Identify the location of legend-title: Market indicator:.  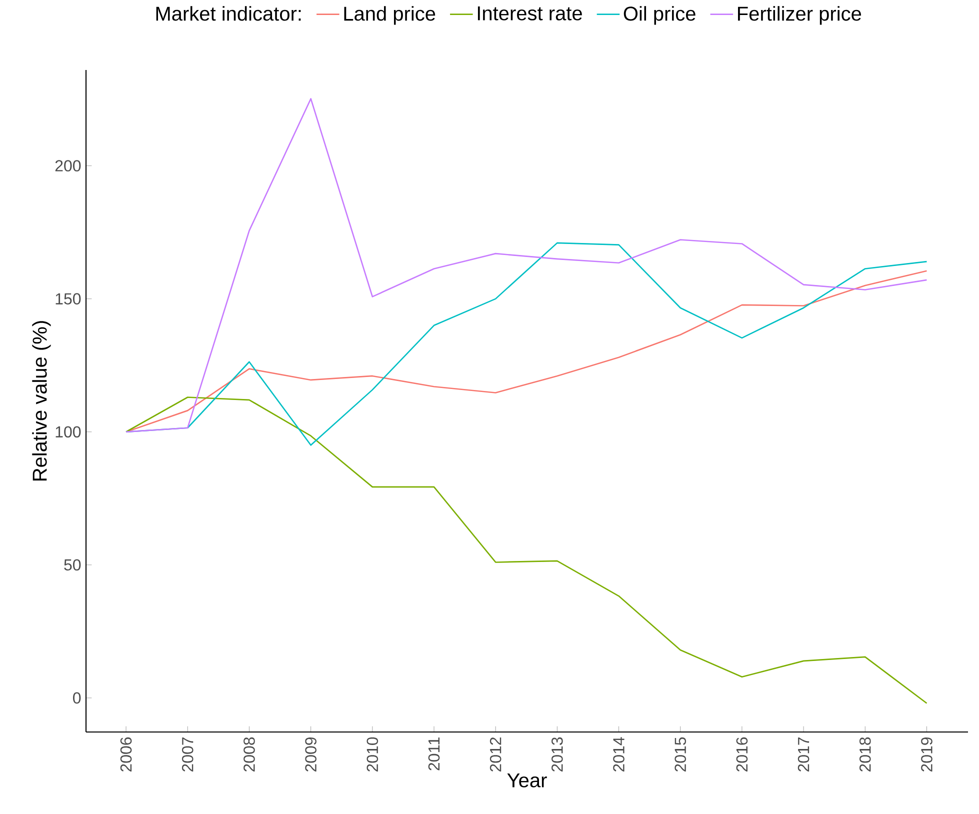
(228, 13).